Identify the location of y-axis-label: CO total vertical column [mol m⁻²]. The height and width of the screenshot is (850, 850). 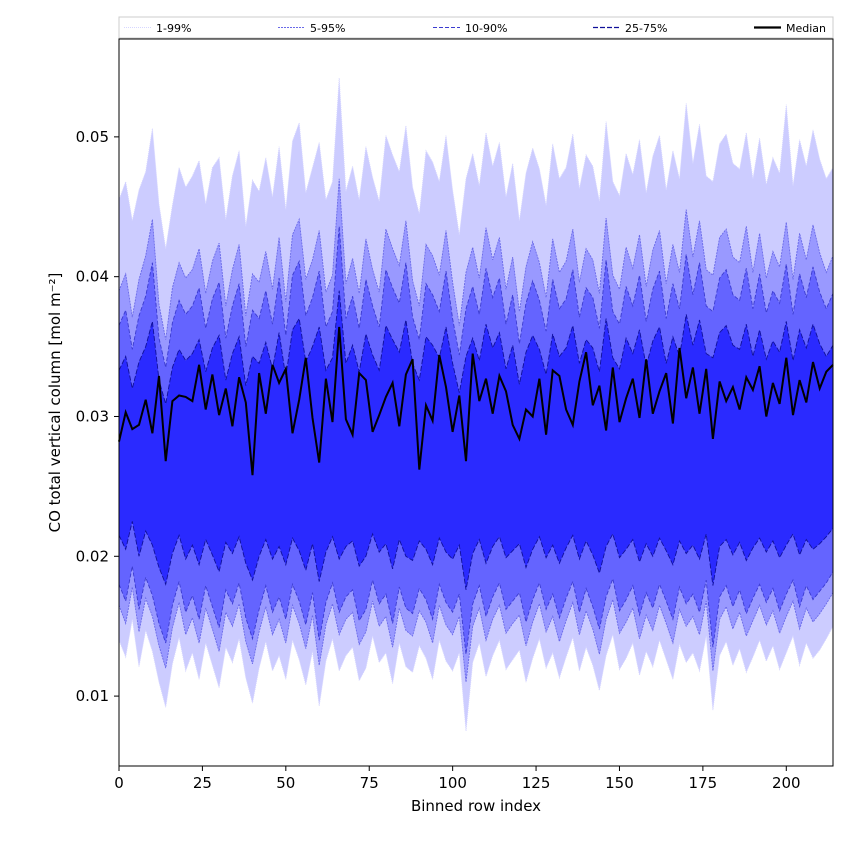
(55, 403).